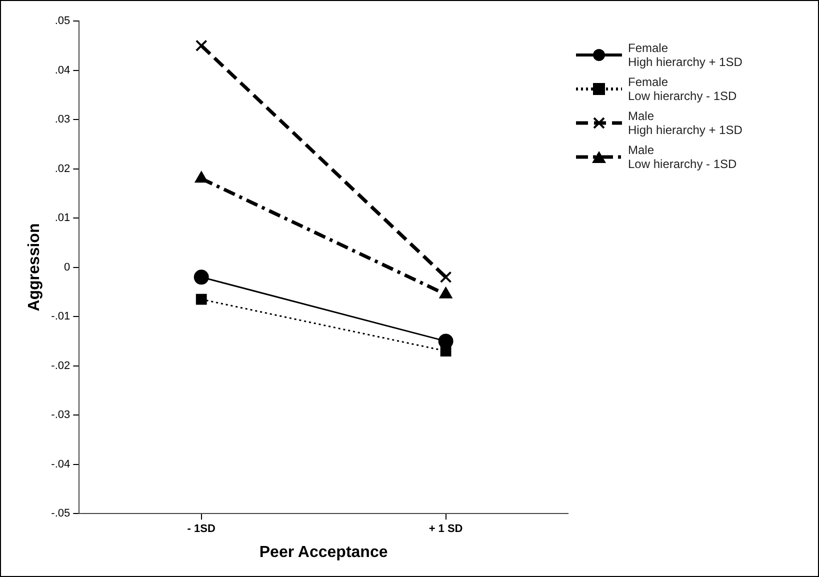 The width and height of the screenshot is (819, 577). I want to click on x-axis-title: Peer Acceptance, so click(323, 552).